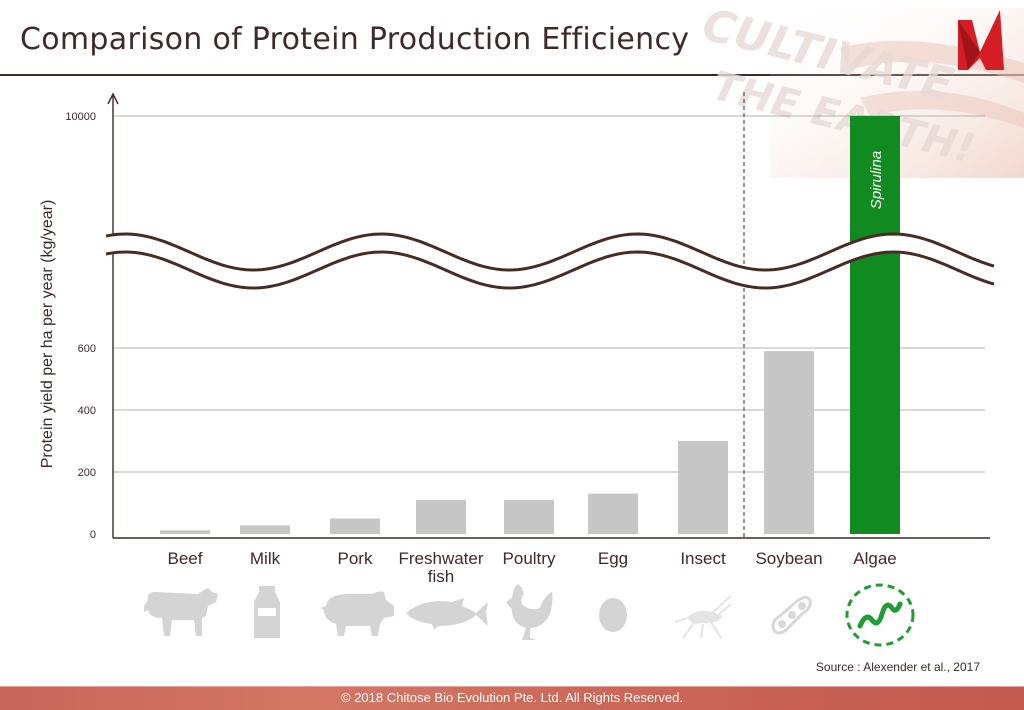 This screenshot has width=1024, height=710. What do you see at coordinates (113, 98) in the screenshot?
I see `y-axis-arrow` at bounding box center [113, 98].